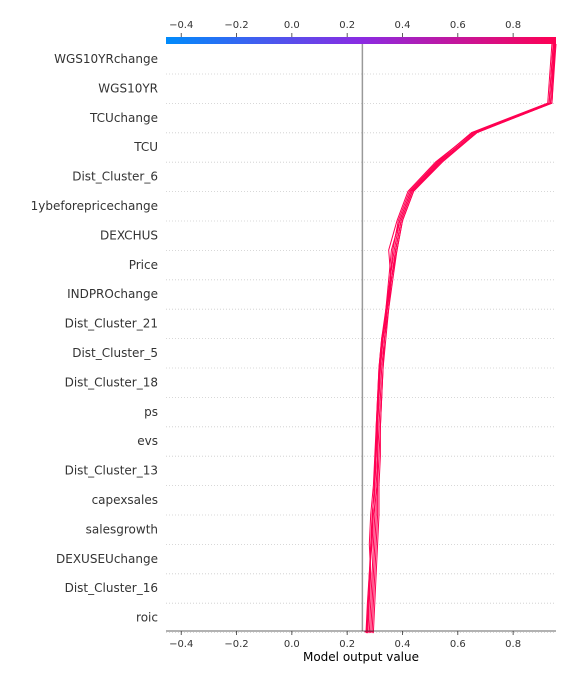 The height and width of the screenshot is (684, 576). I want to click on feature-label: Dist_Cluster_6, so click(115, 177).